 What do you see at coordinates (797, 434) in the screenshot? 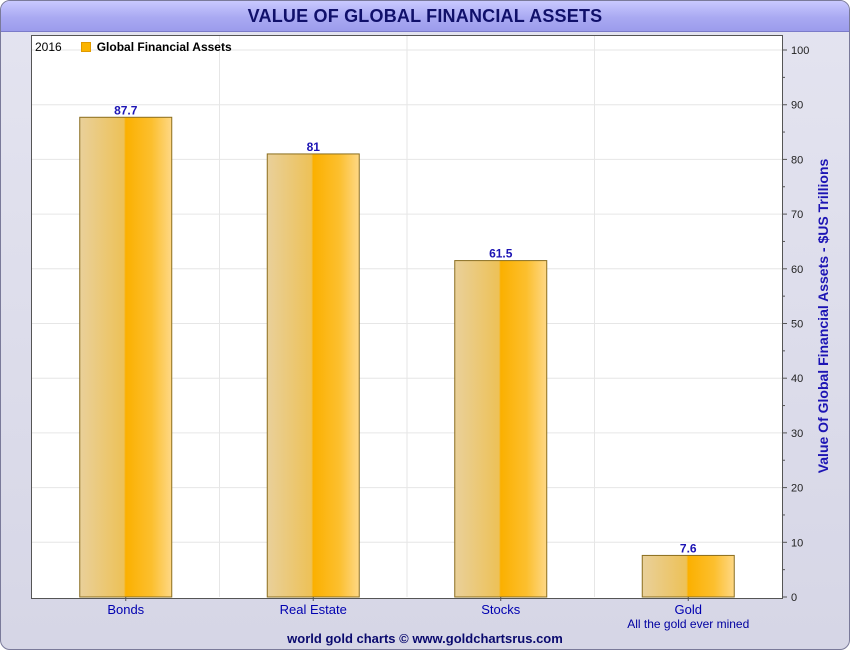
I see `y-tick-label: 30` at bounding box center [797, 434].